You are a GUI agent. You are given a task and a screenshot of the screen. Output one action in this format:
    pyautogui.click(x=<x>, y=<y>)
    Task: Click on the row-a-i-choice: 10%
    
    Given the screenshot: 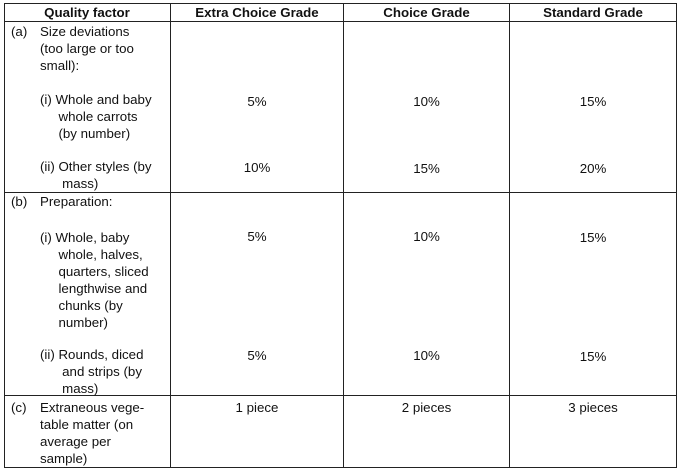 What is the action you would take?
    pyautogui.click(x=426, y=101)
    